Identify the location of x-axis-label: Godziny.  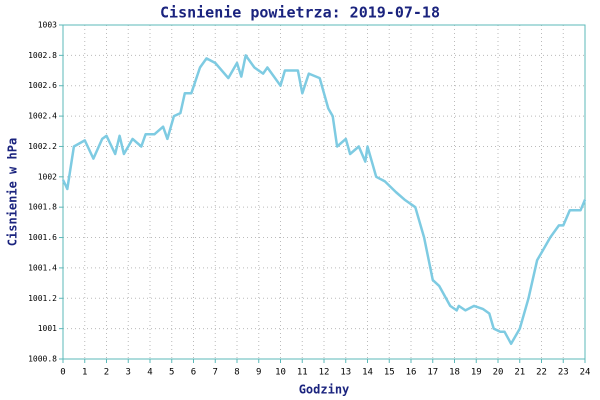
(324, 390).